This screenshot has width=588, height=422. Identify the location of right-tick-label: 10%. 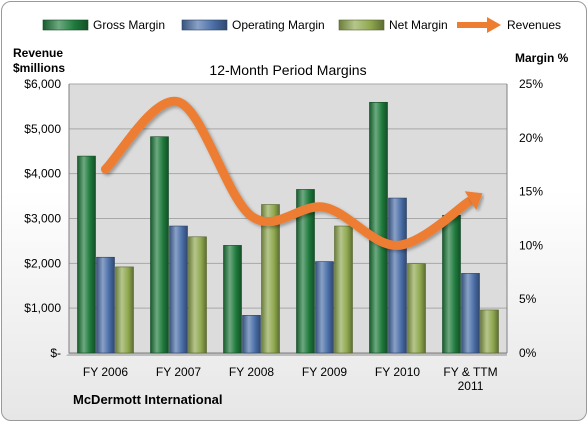
(531, 245).